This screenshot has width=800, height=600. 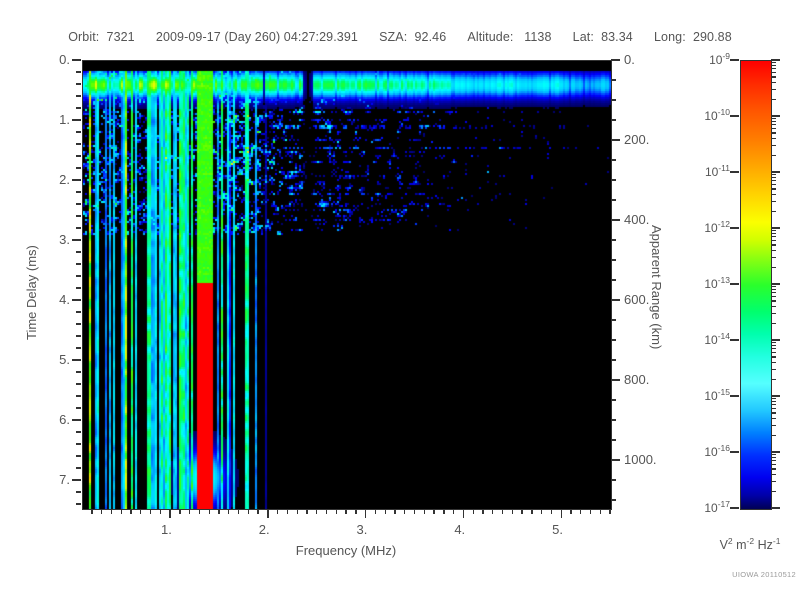 I want to click on colorbar-tick-label: 10-16, so click(x=717, y=451).